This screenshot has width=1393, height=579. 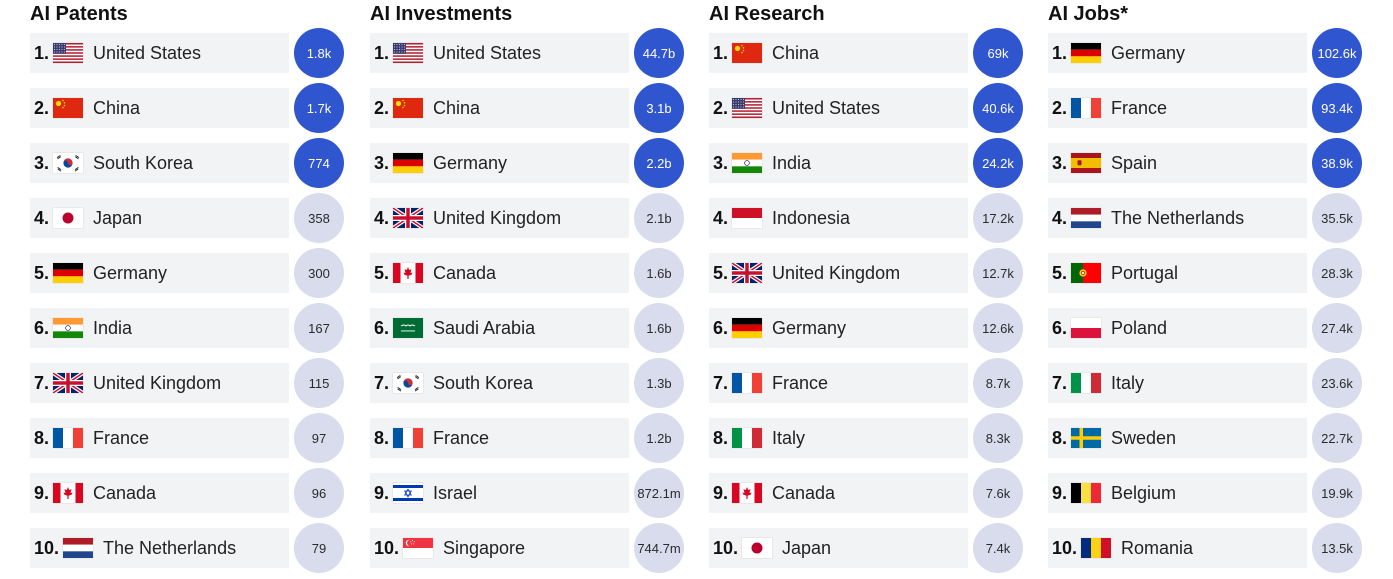 I want to click on table-row: 9. Canada 7.6k, so click(x=869, y=493).